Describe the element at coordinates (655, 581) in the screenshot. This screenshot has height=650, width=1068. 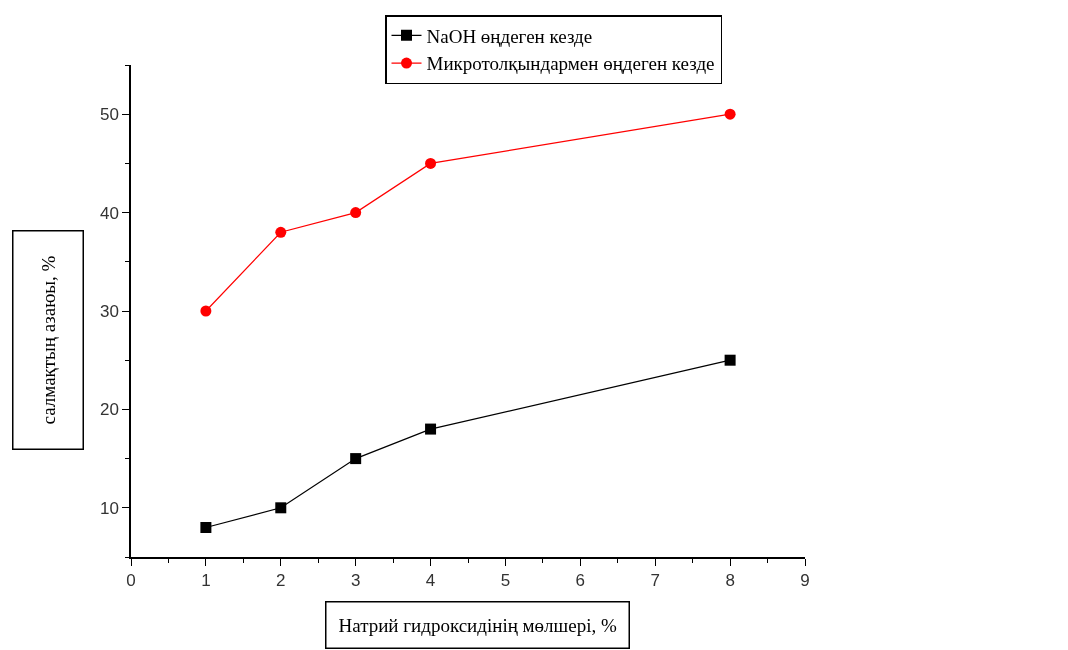
I see `x-tick-label: 7` at that location.